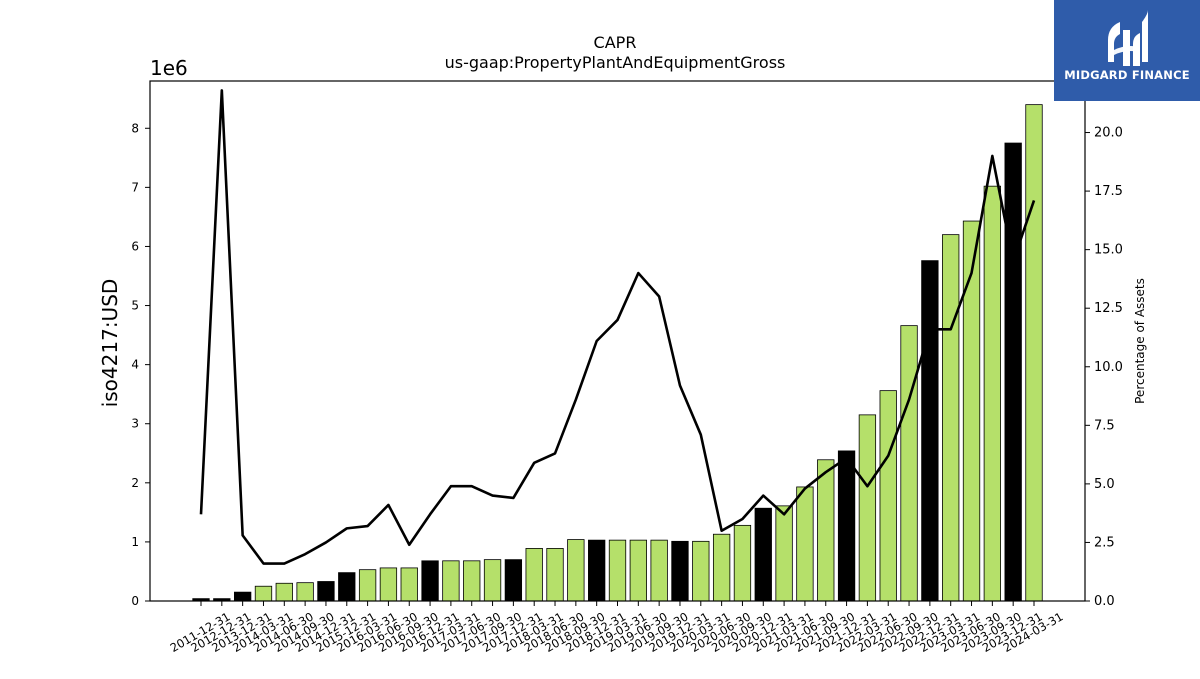 The image size is (1200, 679). Describe the element at coordinates (1108, 250) in the screenshot. I see `y2-tick-label: 15.0` at that location.